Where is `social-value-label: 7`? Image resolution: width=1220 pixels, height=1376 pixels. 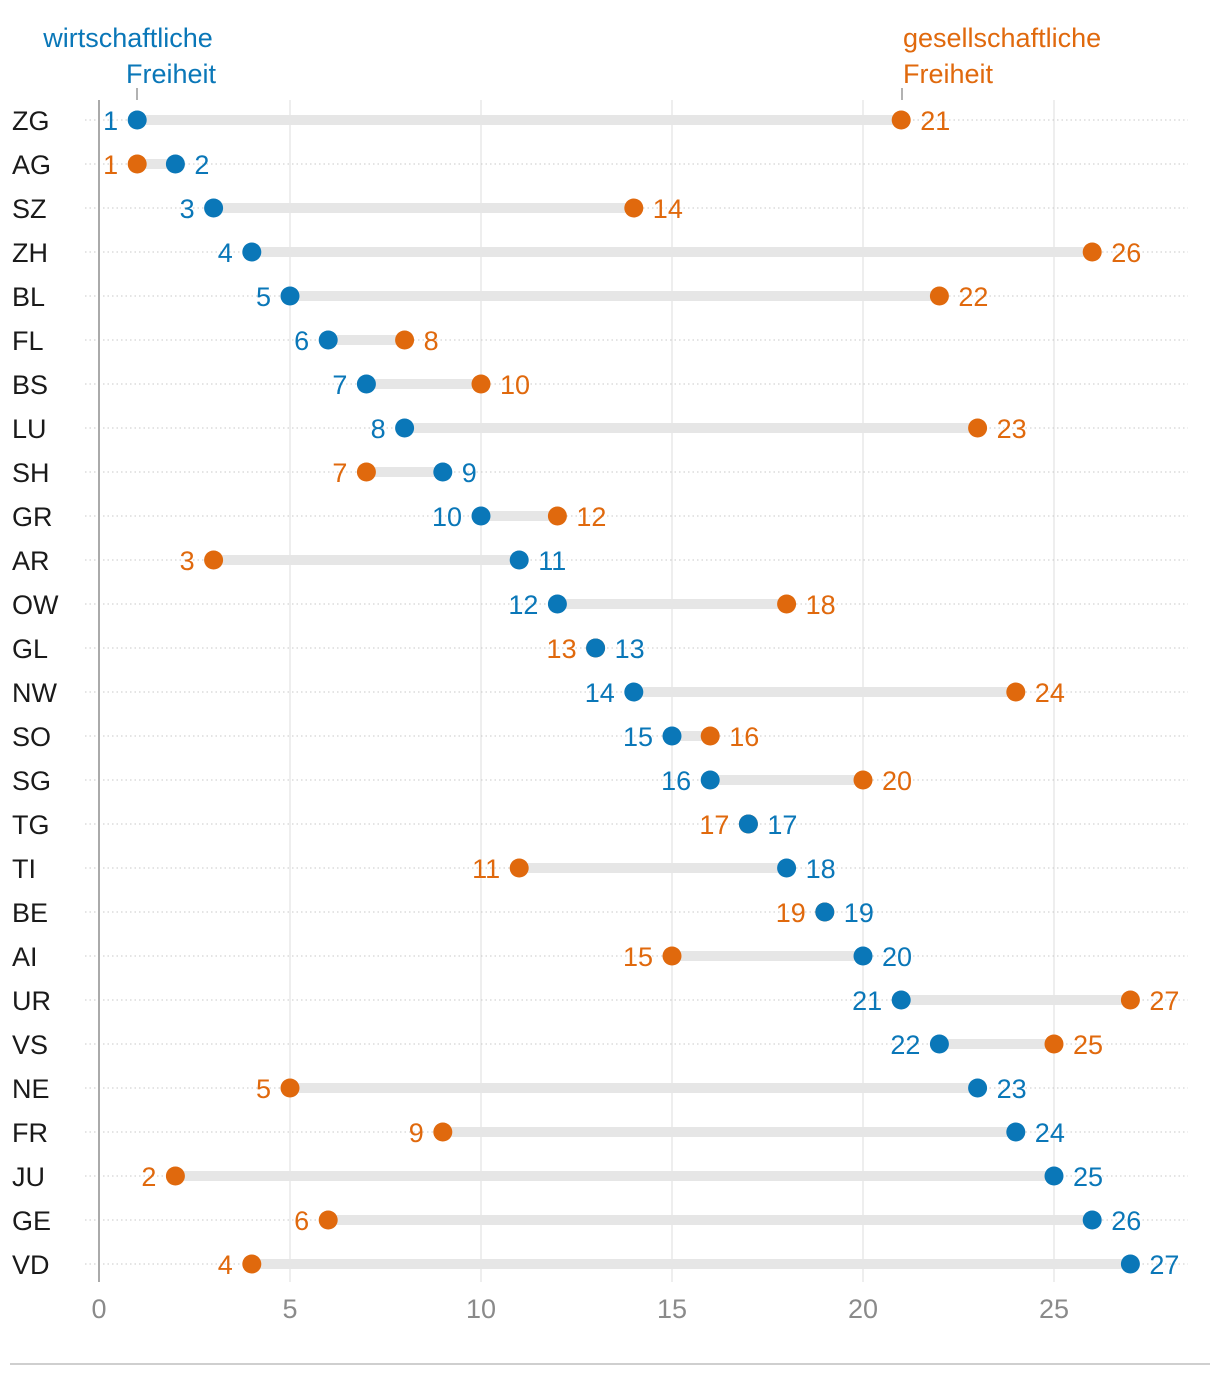 social-value-label: 7 is located at coordinates (339, 473).